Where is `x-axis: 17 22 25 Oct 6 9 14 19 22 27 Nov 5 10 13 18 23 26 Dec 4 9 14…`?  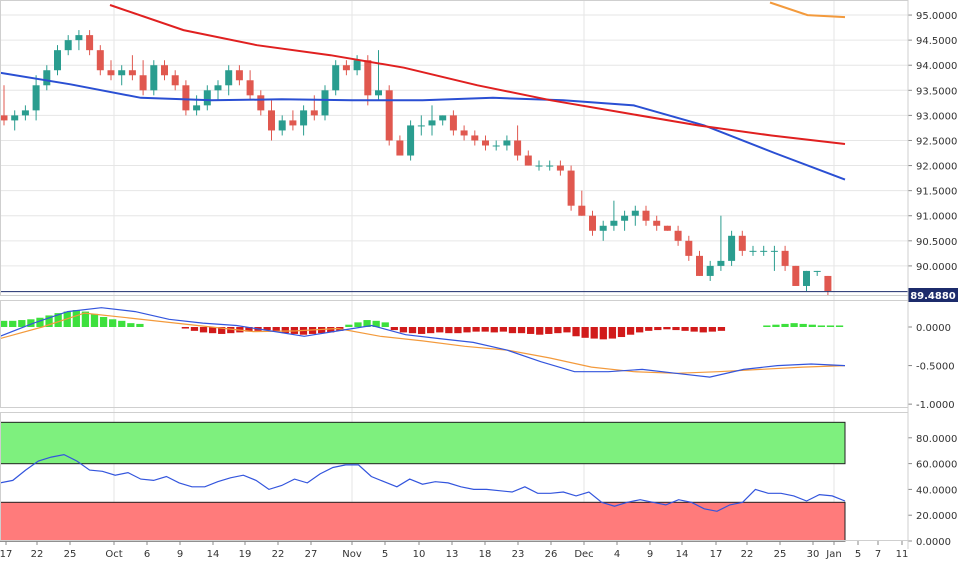
x-axis: 17 22 25 Oct 6 9 14 19 22 27 Nov 5 10 13 18 23 26 Dec 4 9 14… is located at coordinates (454, 550).